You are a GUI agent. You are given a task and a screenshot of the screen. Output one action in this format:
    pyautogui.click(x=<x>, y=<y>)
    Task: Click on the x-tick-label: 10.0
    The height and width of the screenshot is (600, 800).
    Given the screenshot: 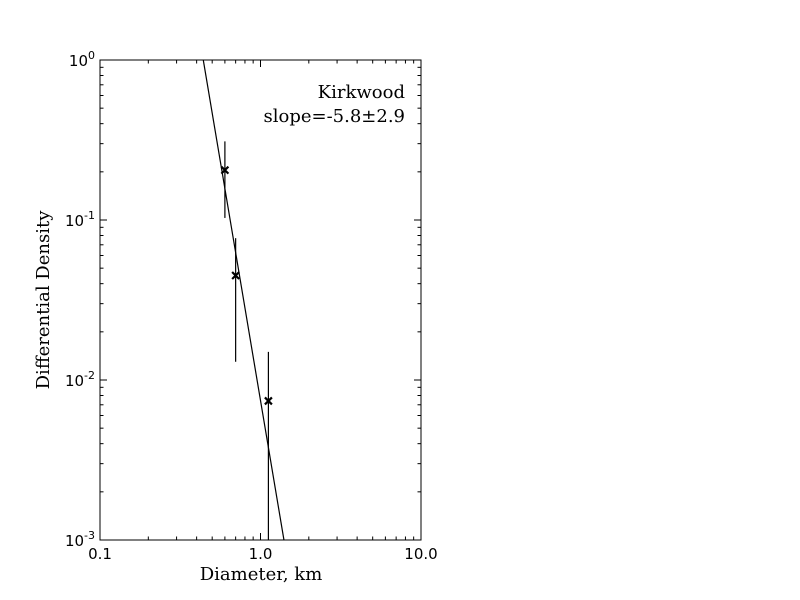 What is the action you would take?
    pyautogui.click(x=420, y=554)
    